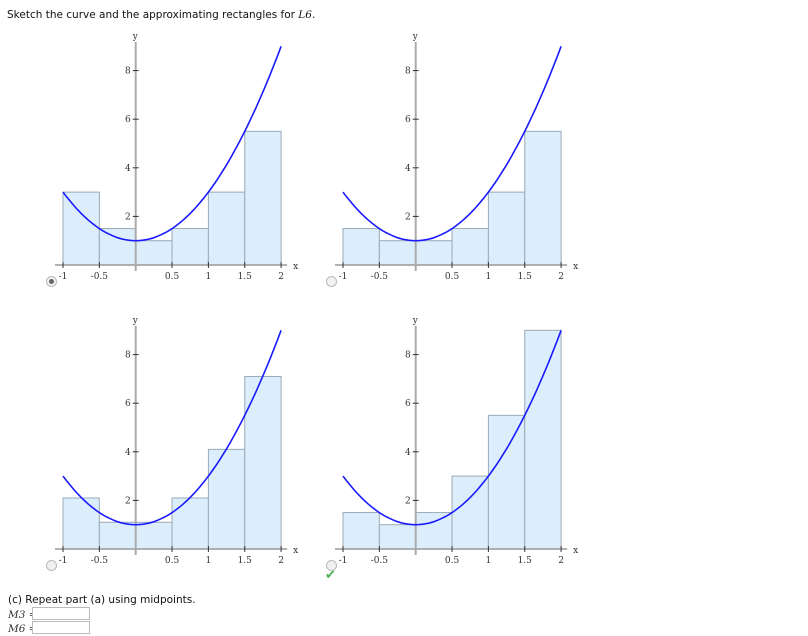 The height and width of the screenshot is (636, 808). I want to click on prompt-variable: L6, so click(305, 15).